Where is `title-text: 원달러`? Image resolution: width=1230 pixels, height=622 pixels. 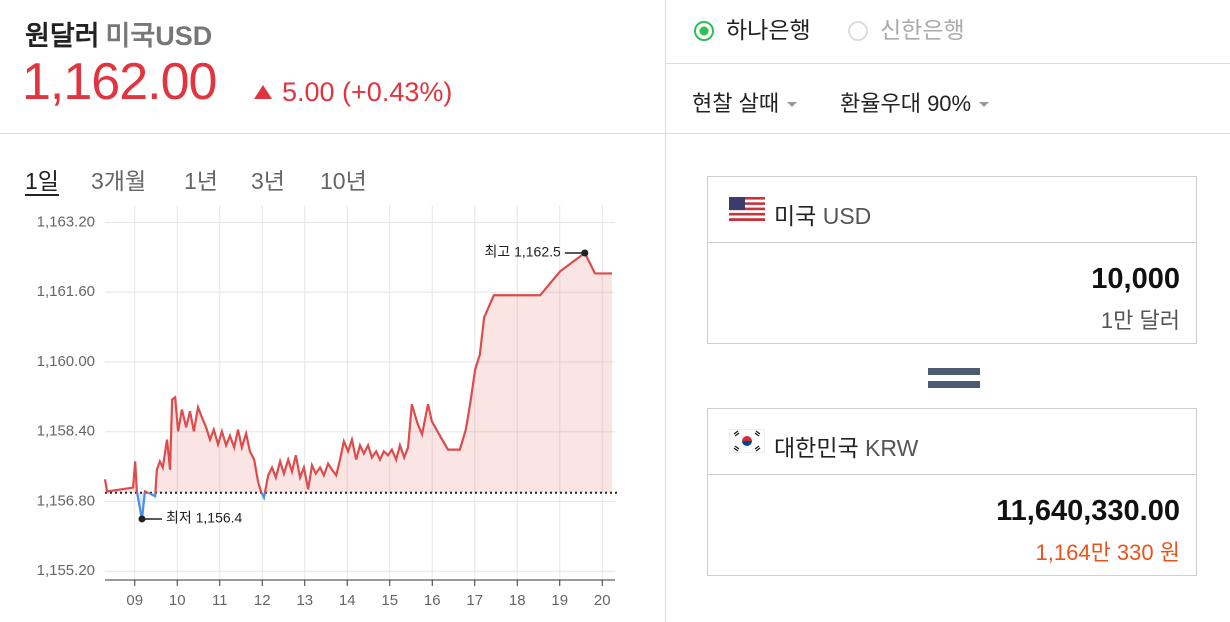 title-text: 원달러 is located at coordinates (62, 36).